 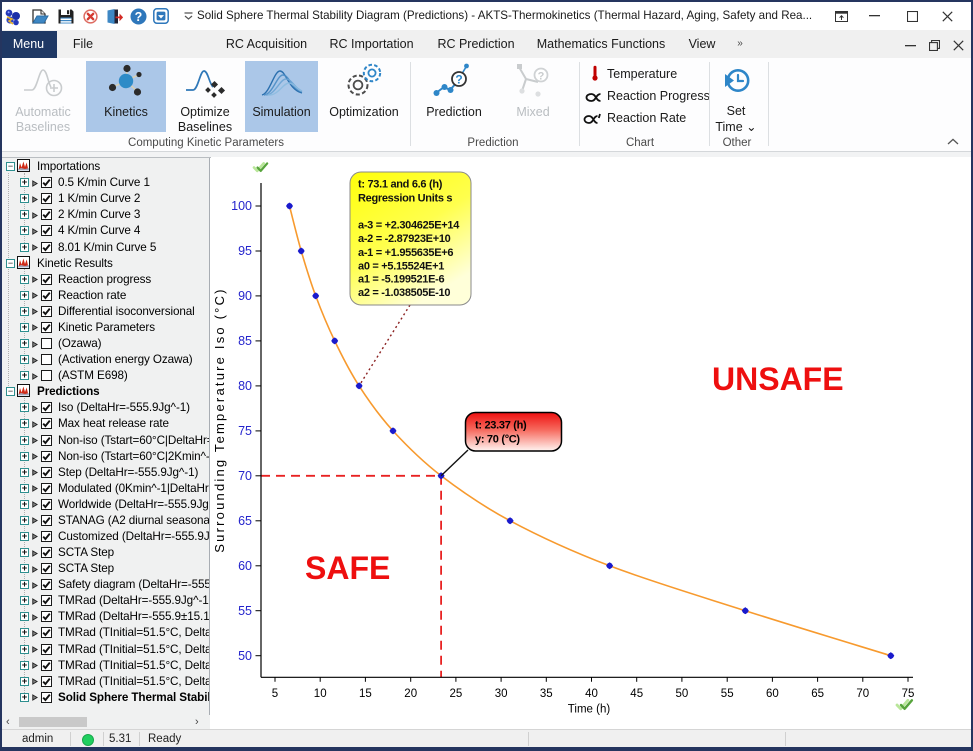 What do you see at coordinates (401, 267) in the screenshot?
I see `svg-text: a0 = +5.15524E+1` at bounding box center [401, 267].